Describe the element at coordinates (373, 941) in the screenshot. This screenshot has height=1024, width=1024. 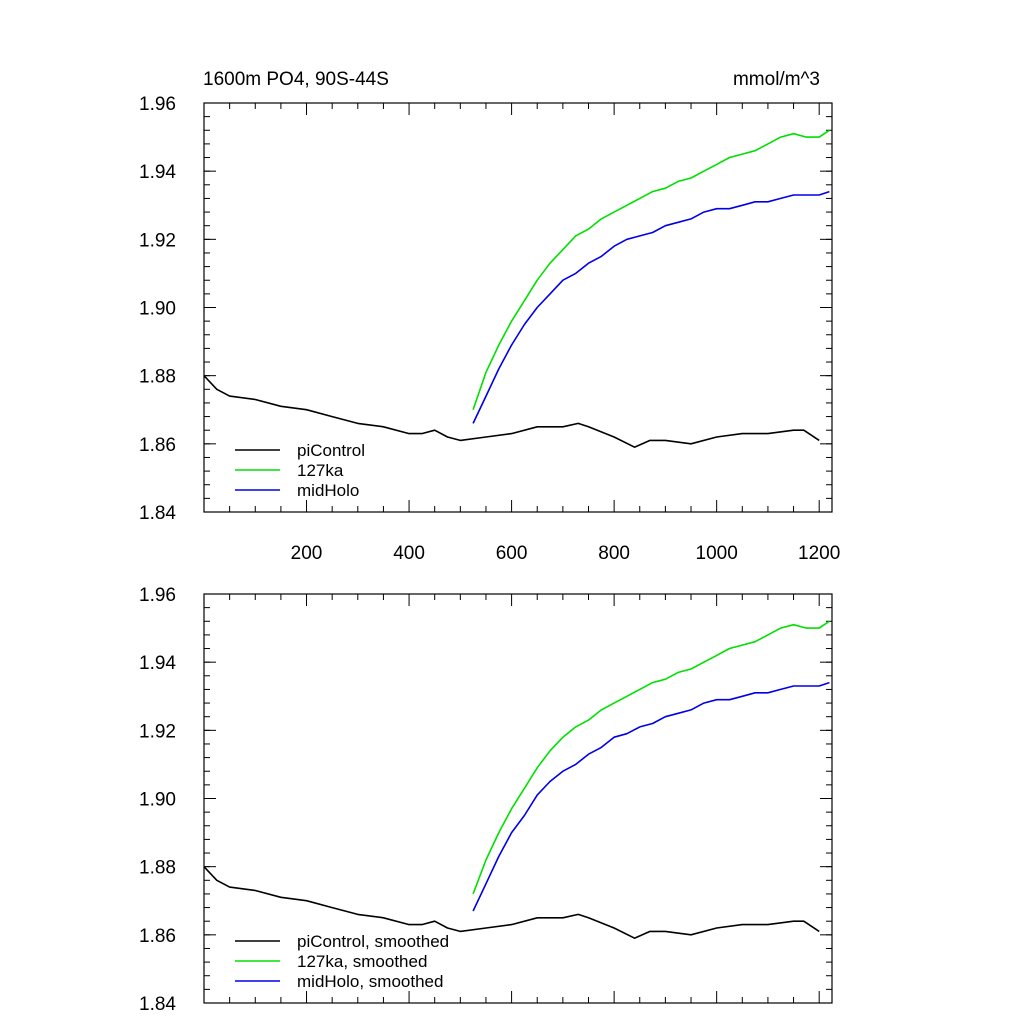
I see `legend-label: piControl, smoothed` at that location.